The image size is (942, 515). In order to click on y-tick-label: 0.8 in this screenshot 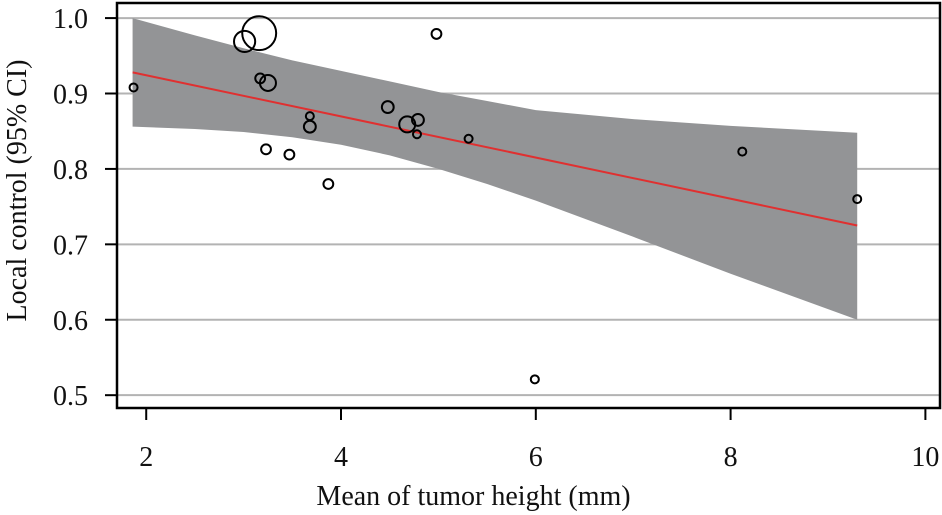, I will do `click(70, 170)`.